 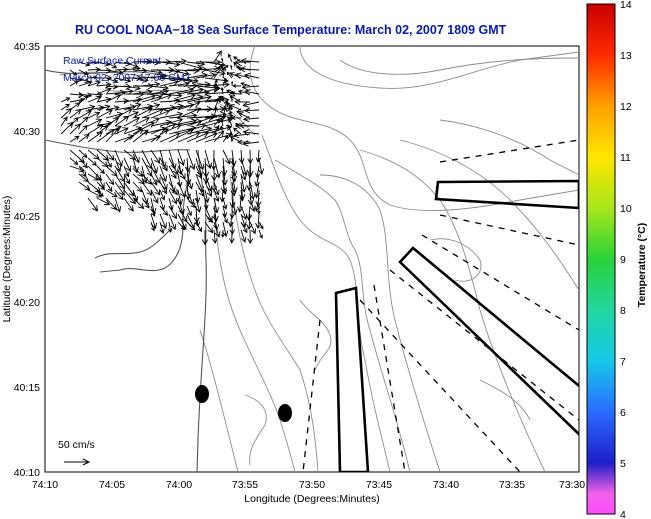 I want to click on colorbar-tick-label: 5, so click(x=623, y=464).